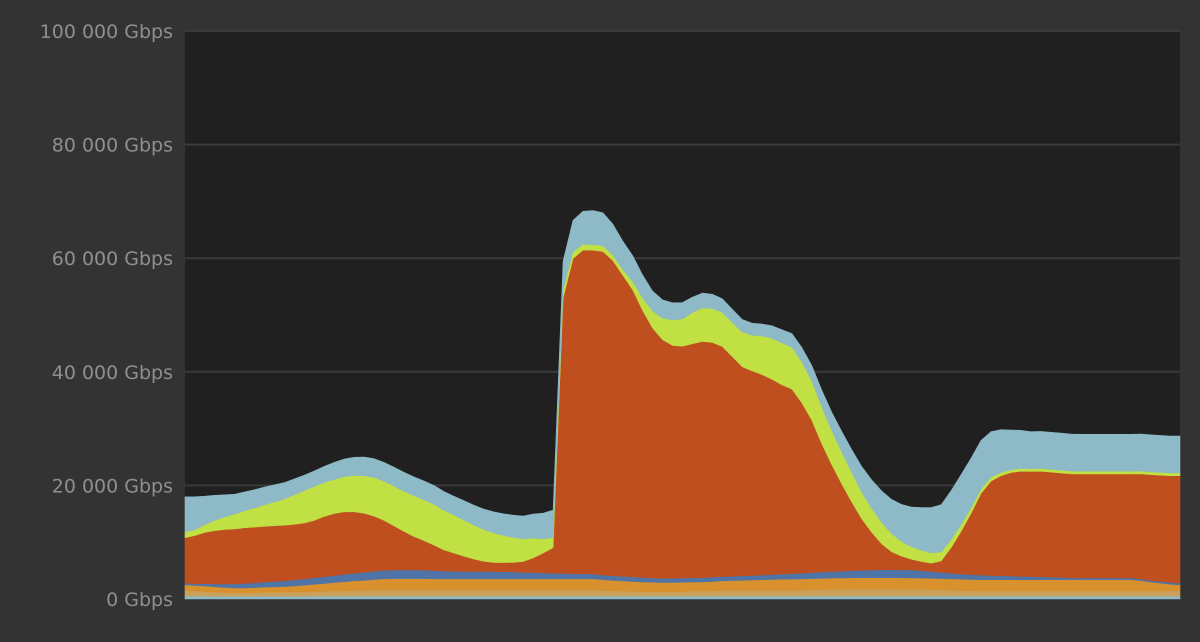  I want to click on y-tick-label: 40 000 Gbps, so click(112, 373).